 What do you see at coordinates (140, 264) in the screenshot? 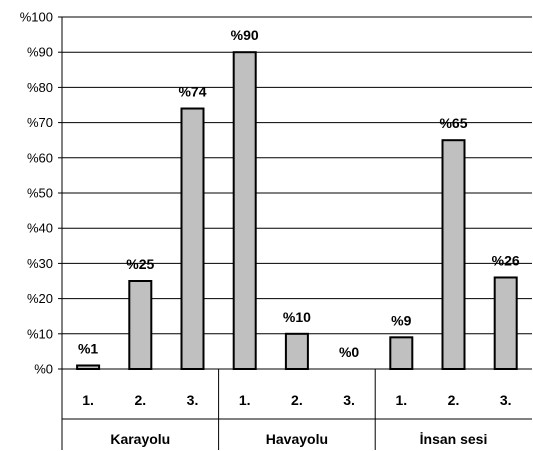
I see `data-label: %25` at bounding box center [140, 264].